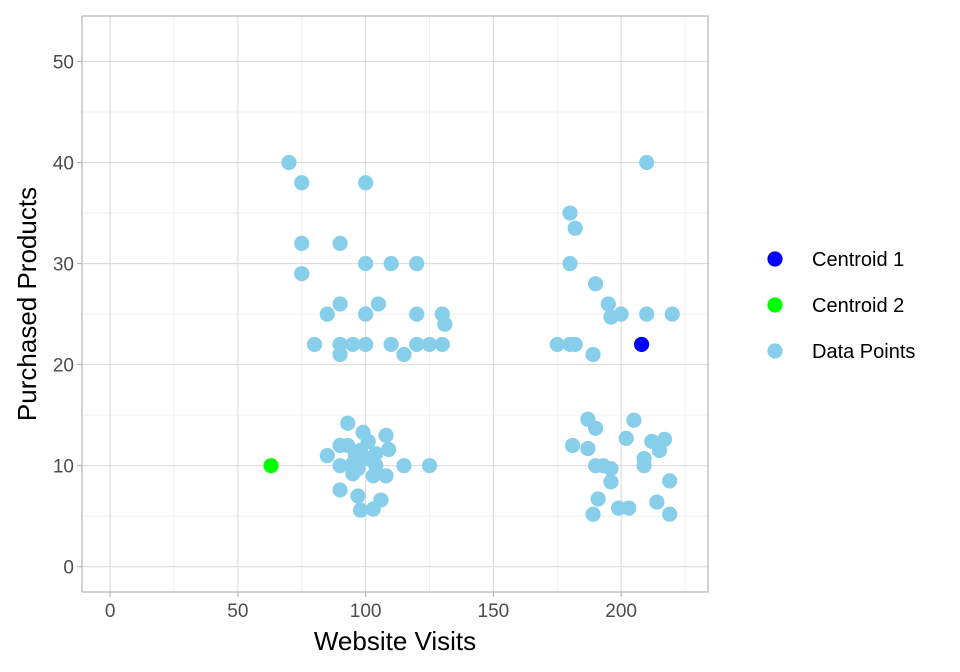 Image resolution: width=960 pixels, height=672 pixels. I want to click on legend-key-data-points, so click(775, 351).